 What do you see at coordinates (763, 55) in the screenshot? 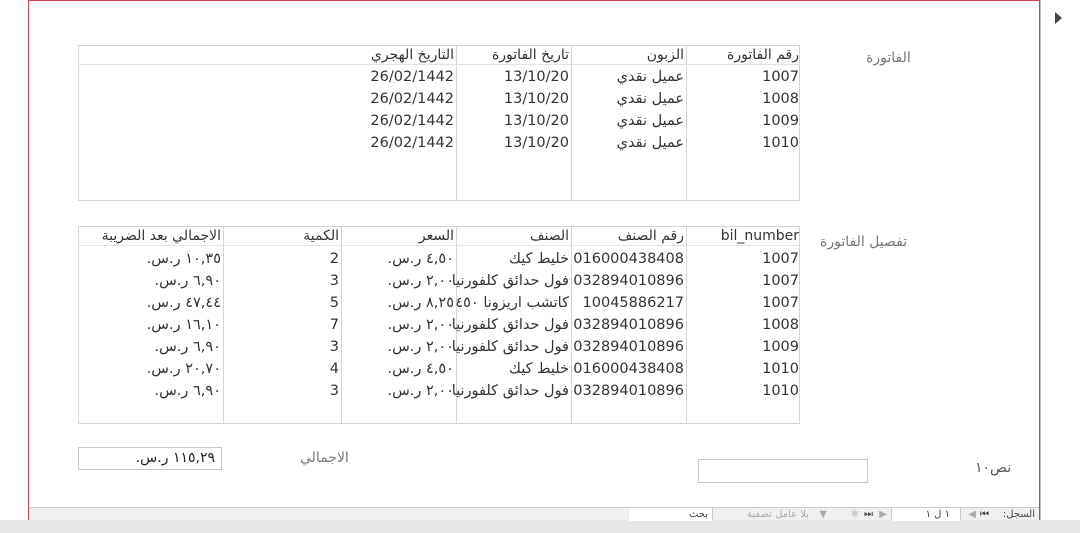
I see `column-header: رقم الفاتورة` at bounding box center [763, 55].